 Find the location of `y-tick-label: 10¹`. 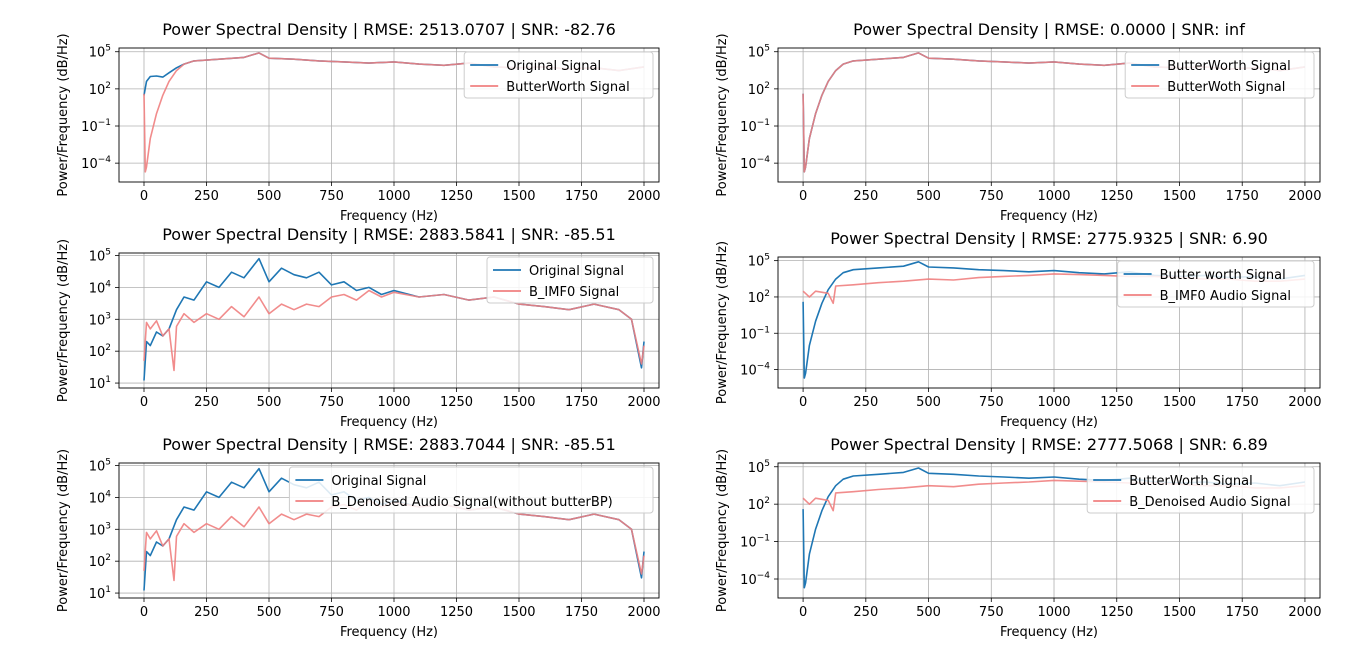

y-tick-label: 10¹ is located at coordinates (100, 593).